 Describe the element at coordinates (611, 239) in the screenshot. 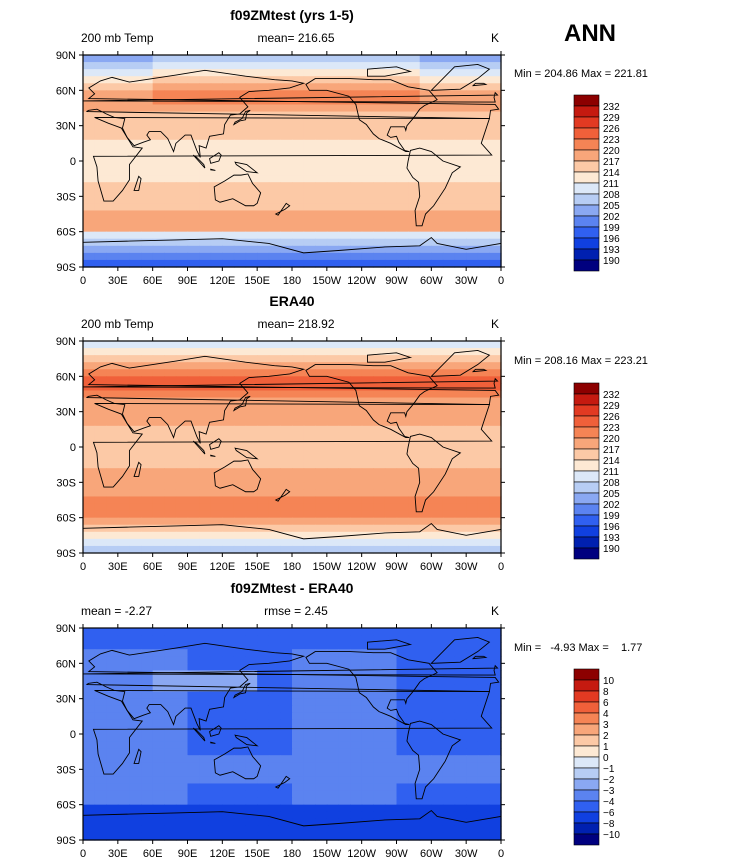

I see `colorbar-label: 196` at that location.